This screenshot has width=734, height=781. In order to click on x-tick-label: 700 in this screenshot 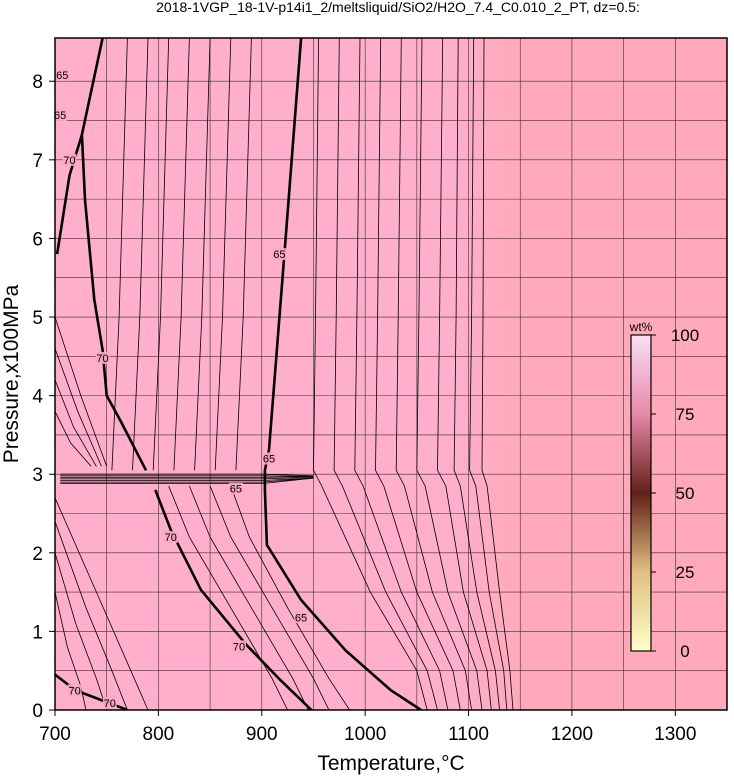, I will do `click(55, 734)`.